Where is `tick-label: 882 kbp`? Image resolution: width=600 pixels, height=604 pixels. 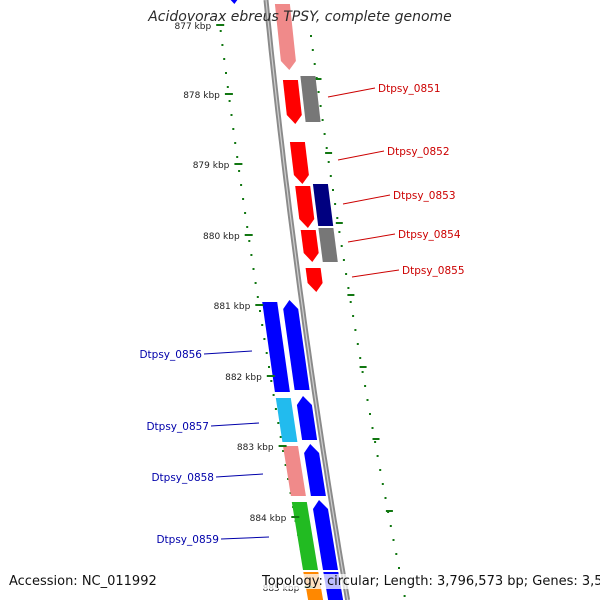
tick-label: 882 kbp is located at coordinates (243, 378).